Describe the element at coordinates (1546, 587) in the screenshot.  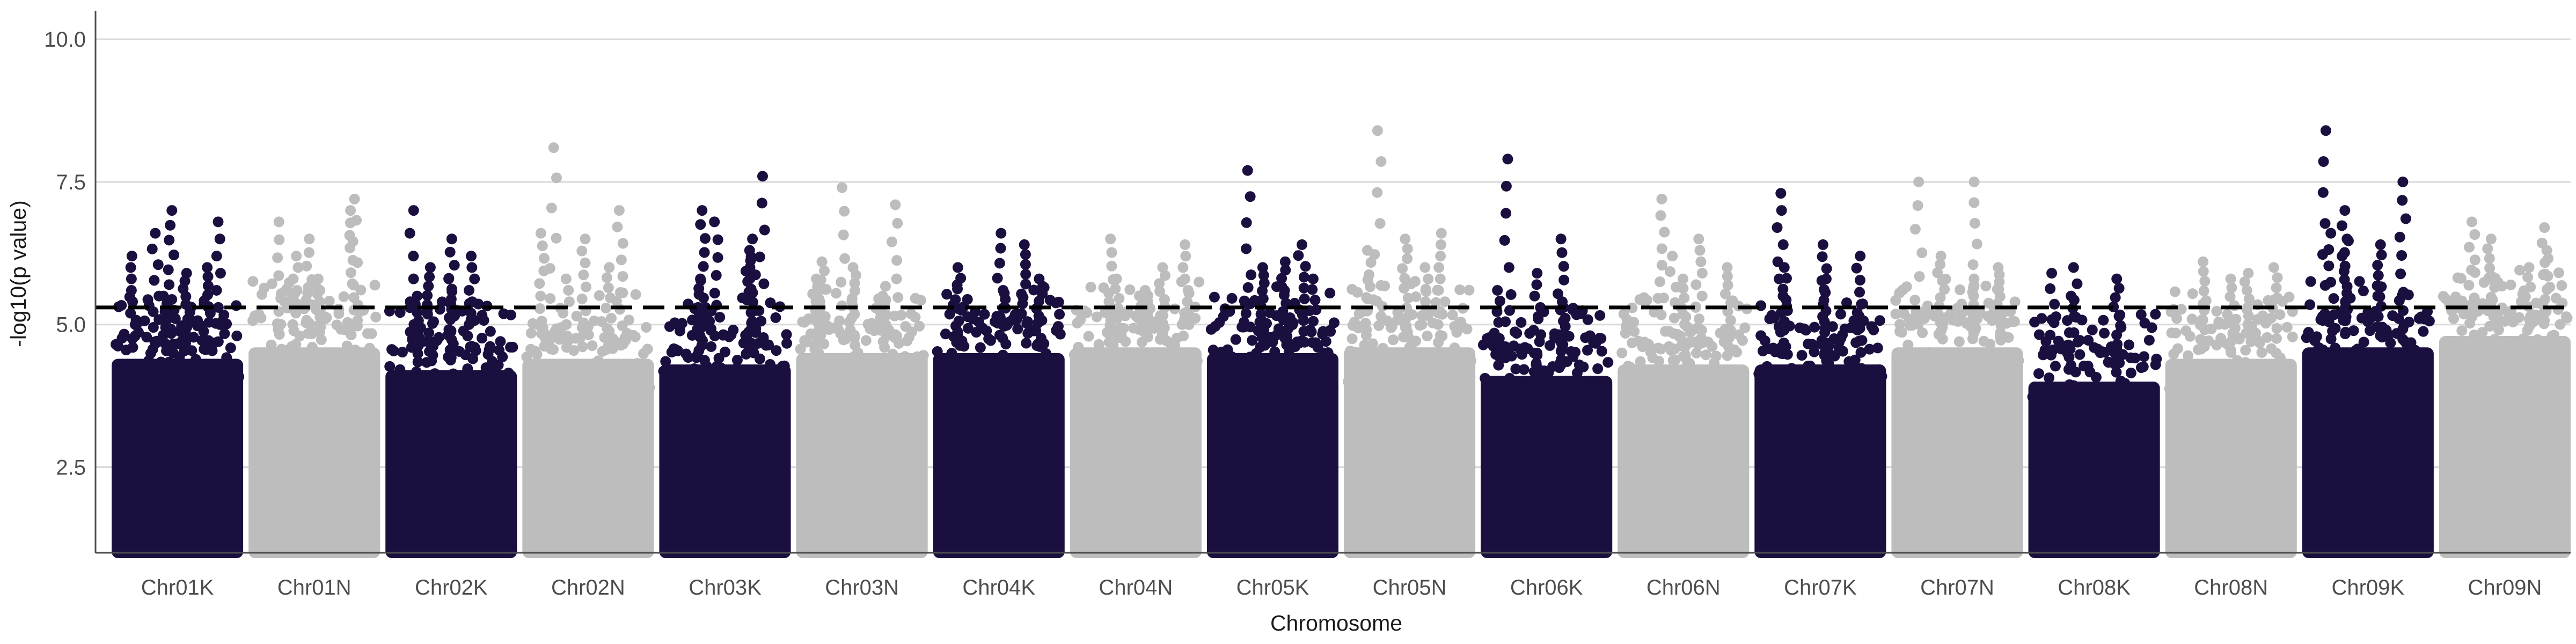
I see `x-tick-label: Chr06K` at that location.